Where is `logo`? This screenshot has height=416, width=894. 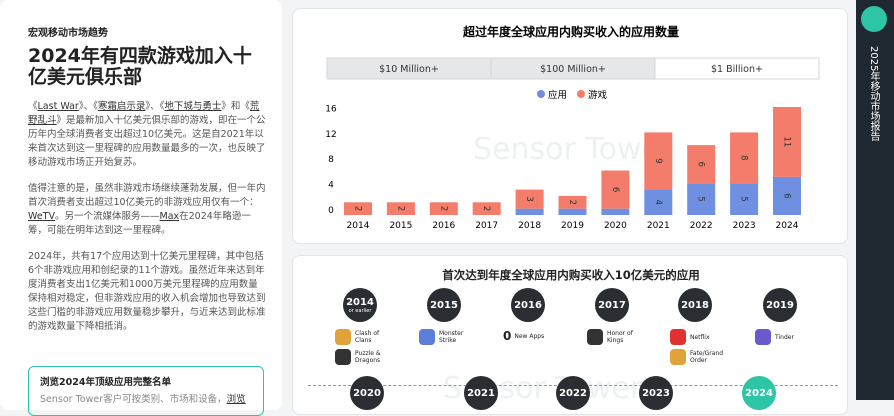 logo is located at coordinates (874, 19).